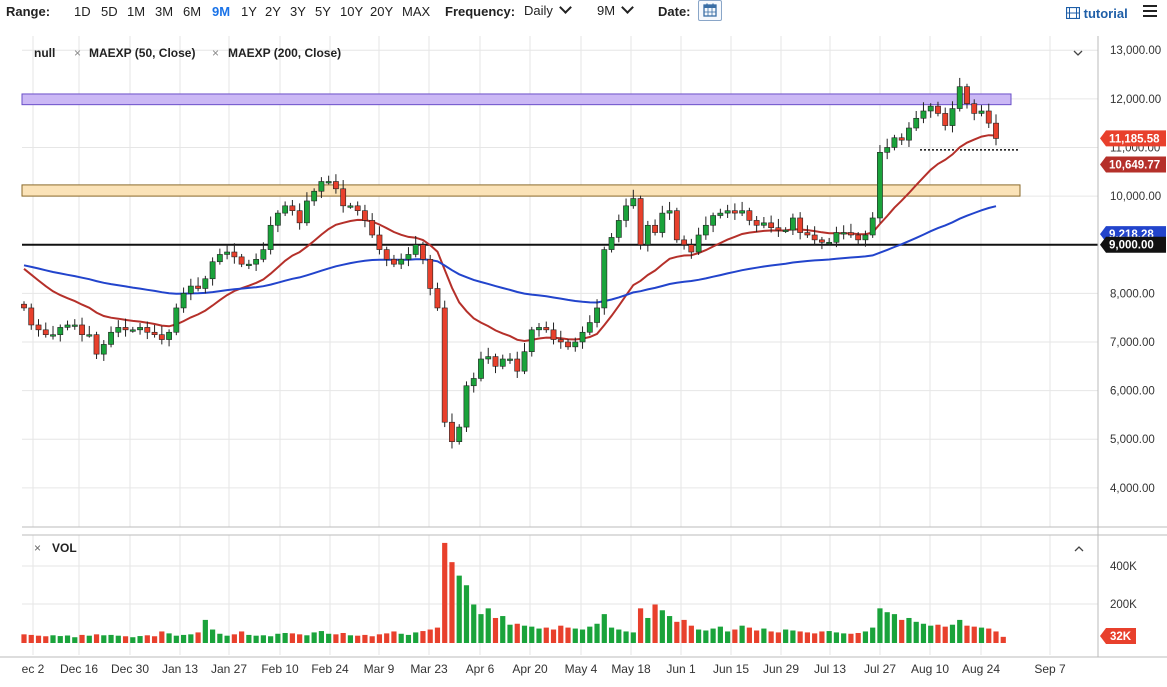  What do you see at coordinates (109, 11) in the screenshot?
I see `range-button-5d: 5D` at bounding box center [109, 11].